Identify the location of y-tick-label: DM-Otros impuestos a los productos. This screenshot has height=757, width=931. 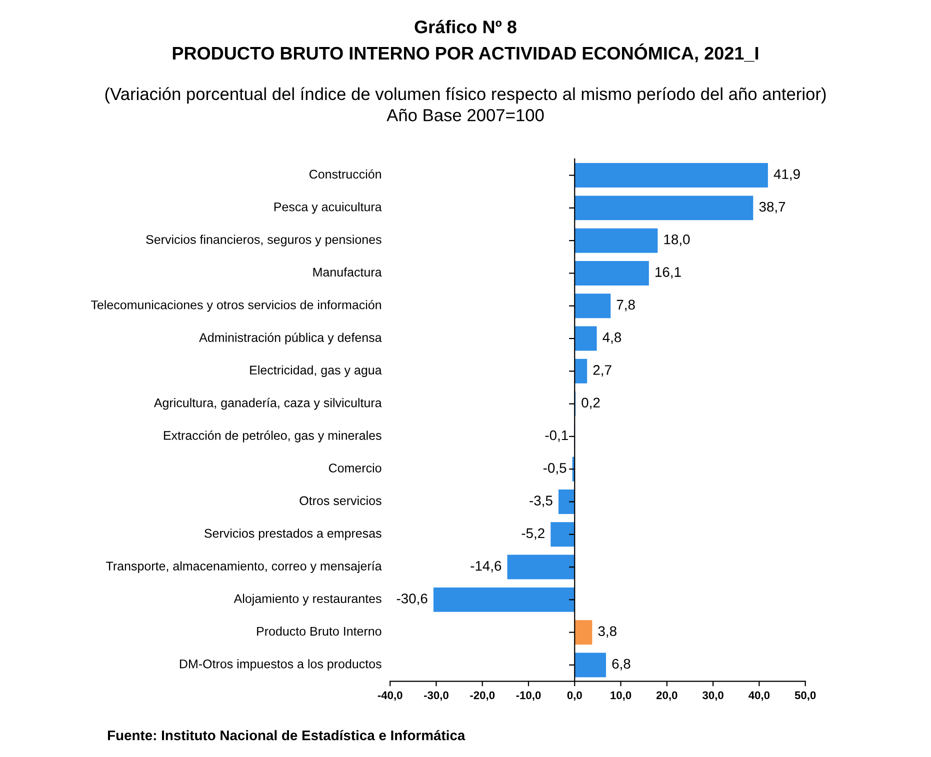
(281, 665).